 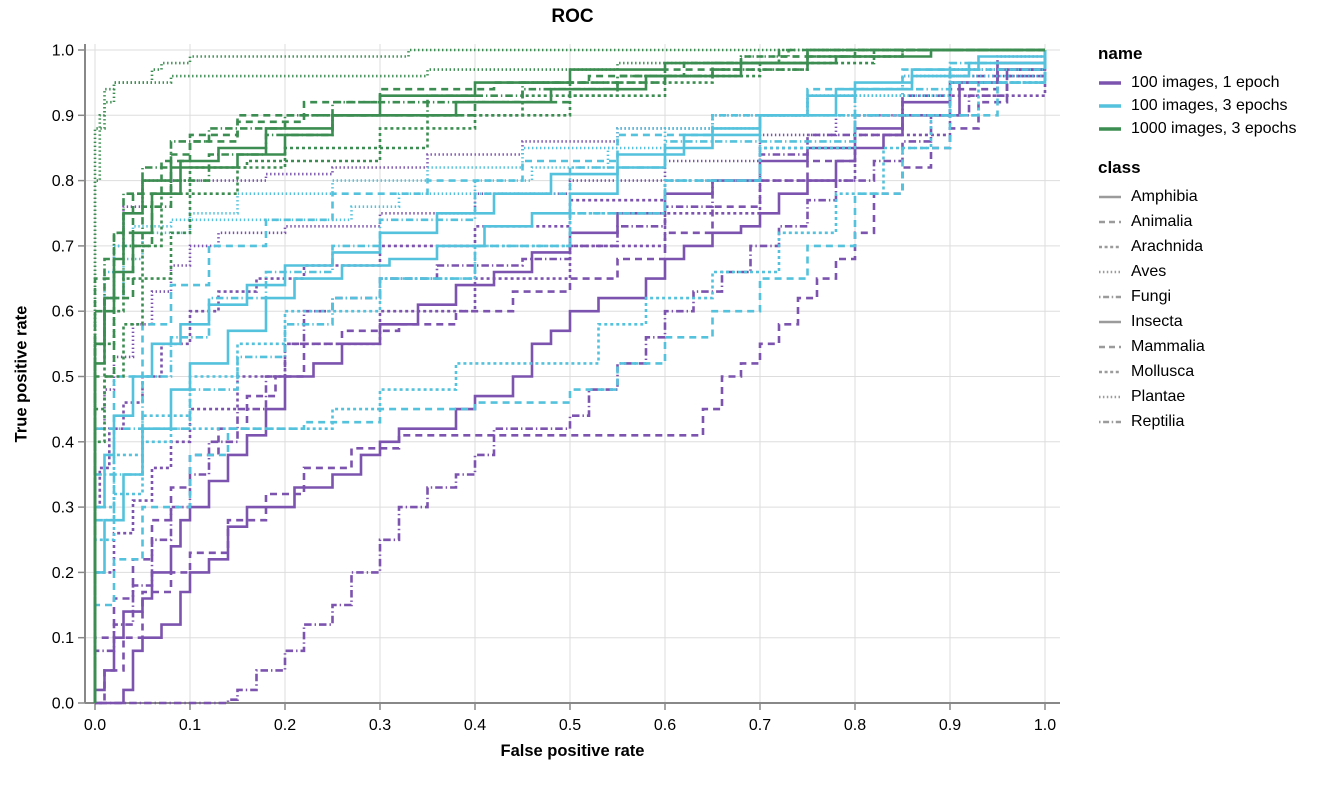 I want to click on y-tick-label: 0.7, so click(x=63, y=246).